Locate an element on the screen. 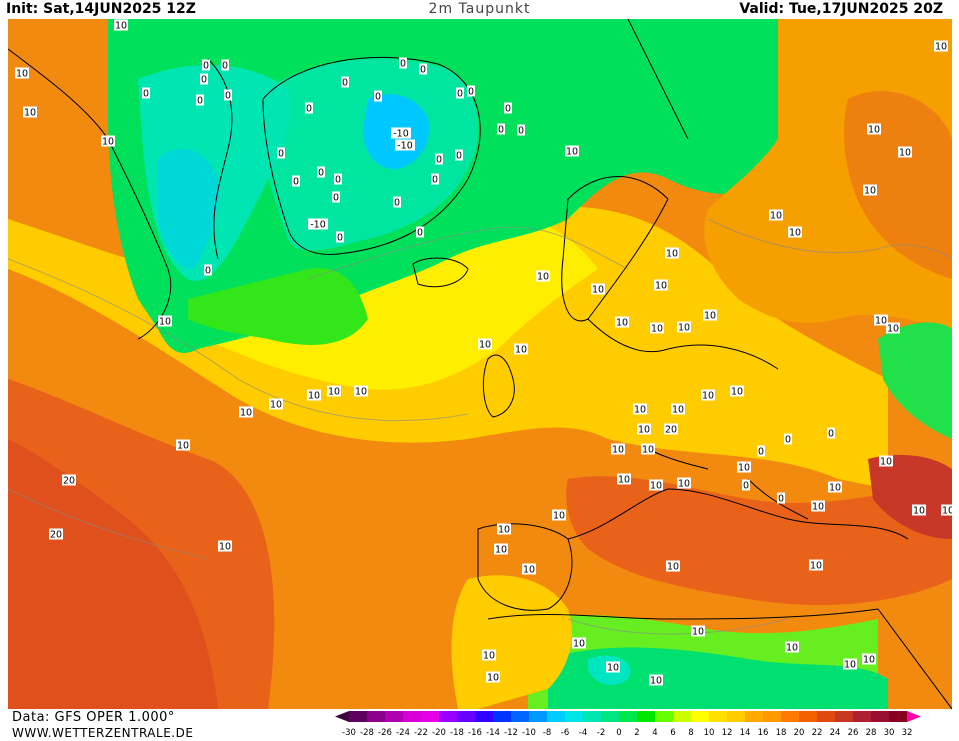  legend-tick-label: 8 is located at coordinates (690, 733).